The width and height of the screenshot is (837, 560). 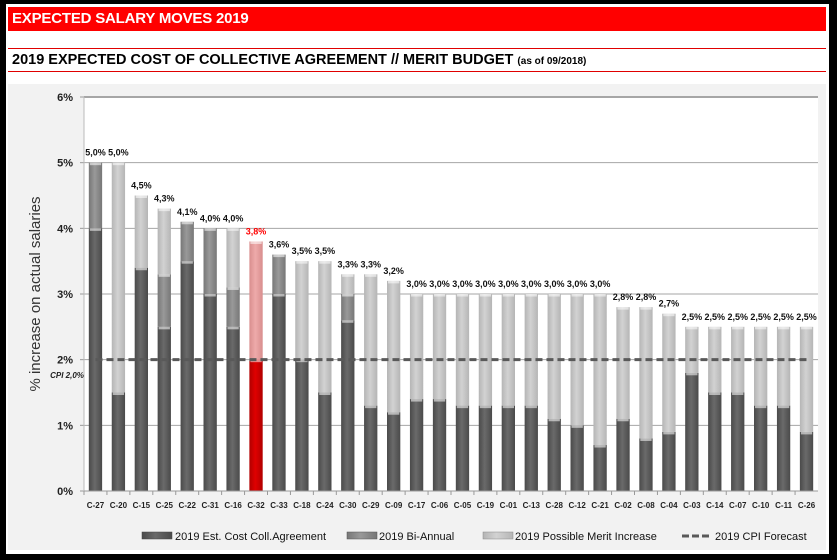 I want to click on y-tick-label: 1%, so click(x=65, y=426).